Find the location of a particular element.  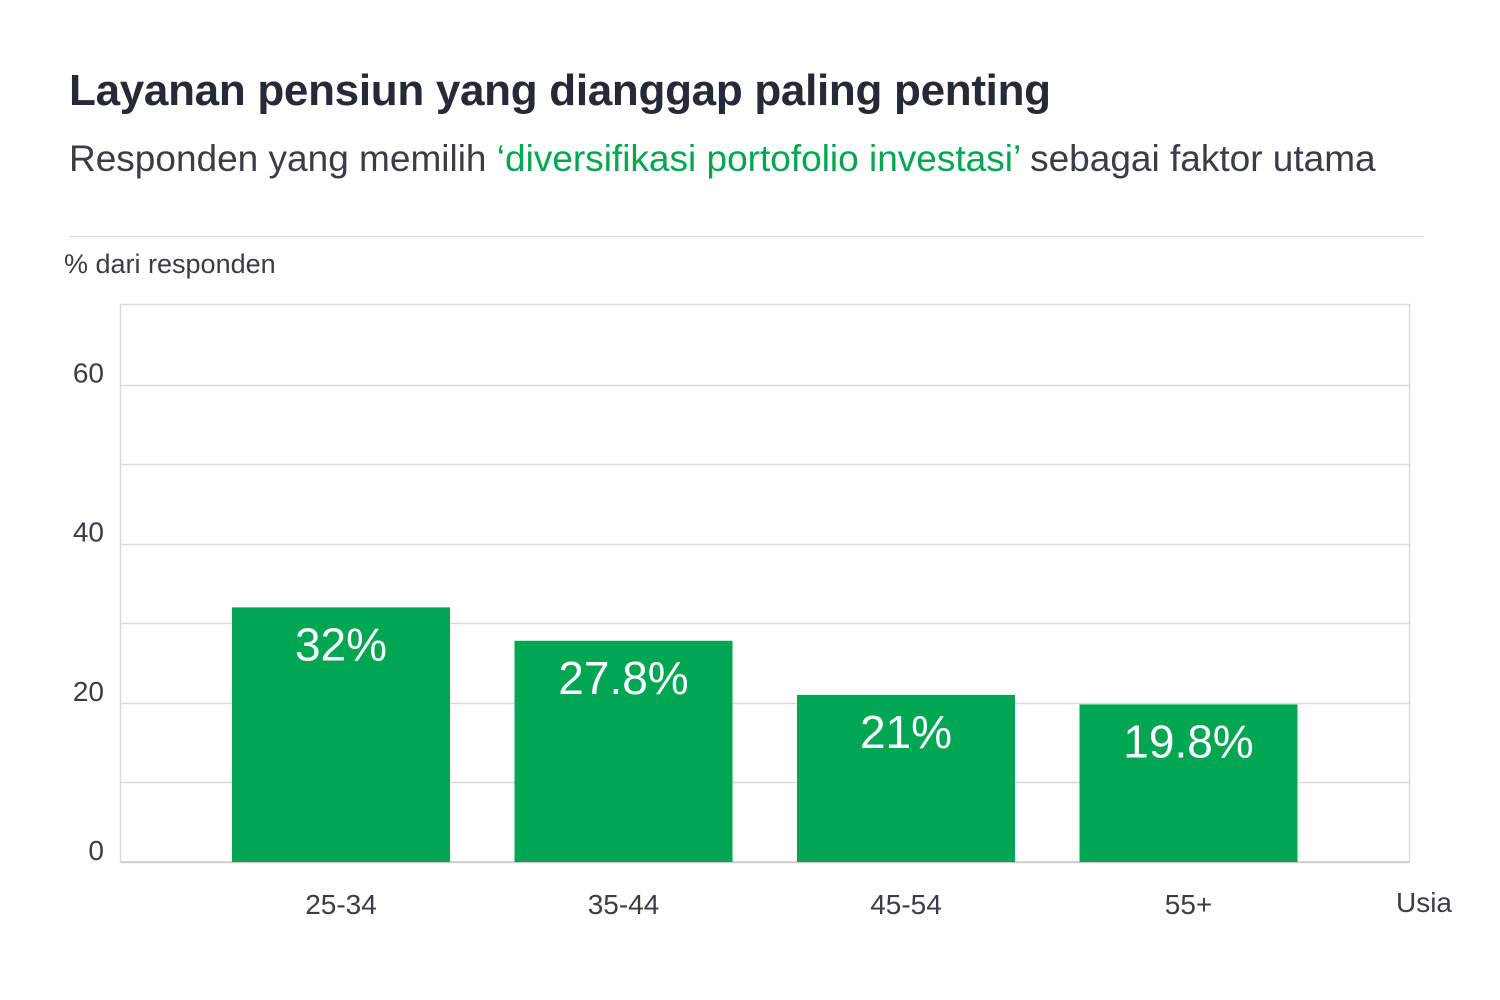

data-label-25-34: 32% is located at coordinates (341, 644).